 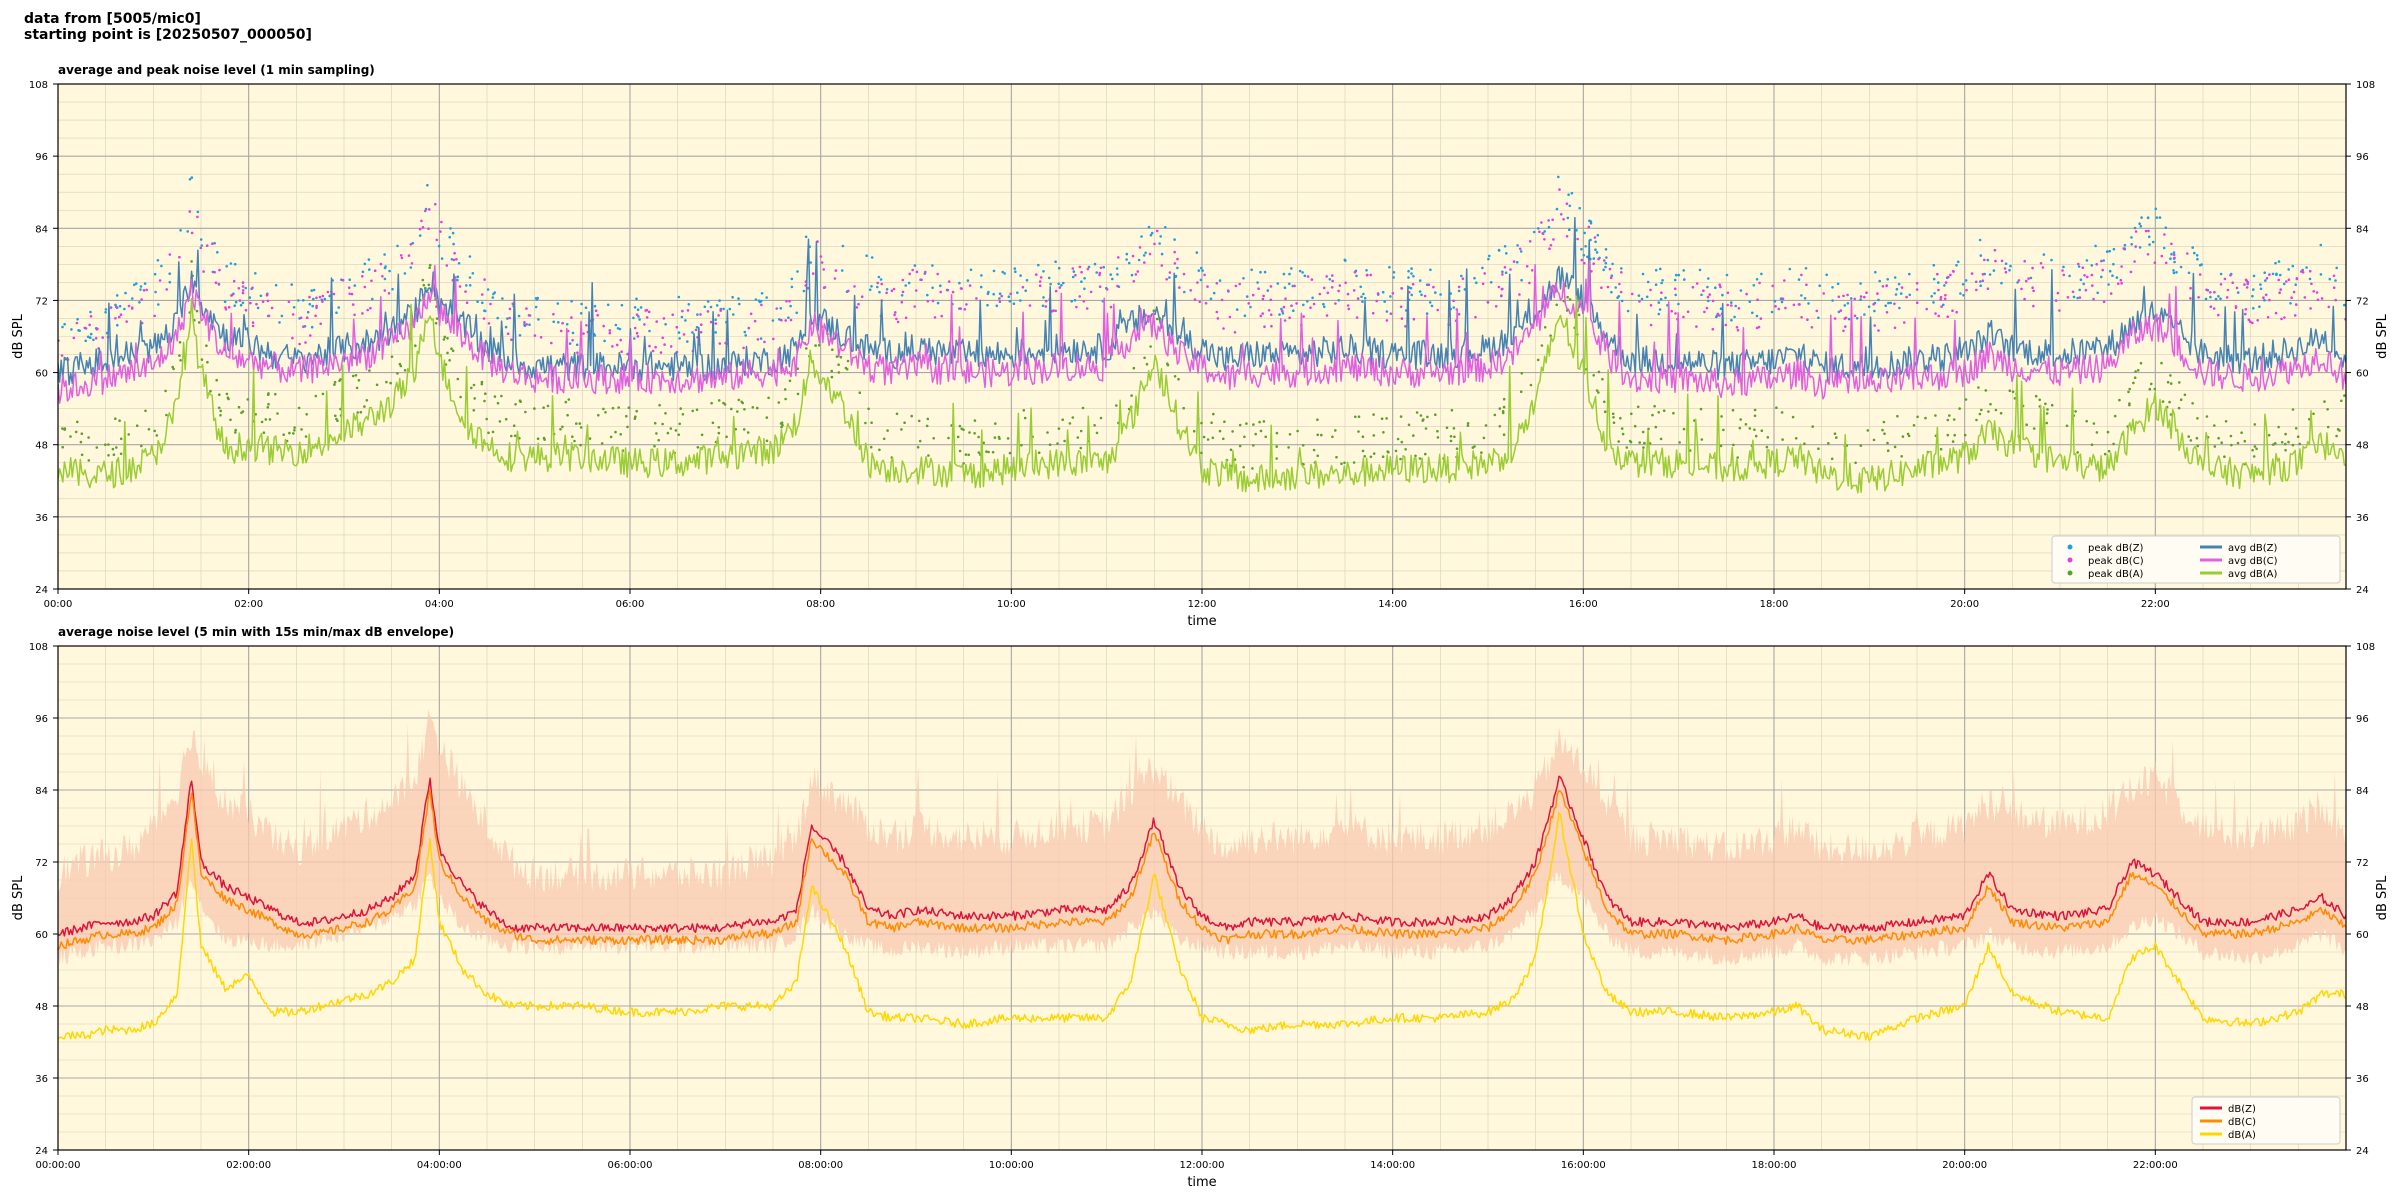 What do you see at coordinates (2242, 1109) in the screenshot?
I see `legend-label: dB(Z)` at bounding box center [2242, 1109].